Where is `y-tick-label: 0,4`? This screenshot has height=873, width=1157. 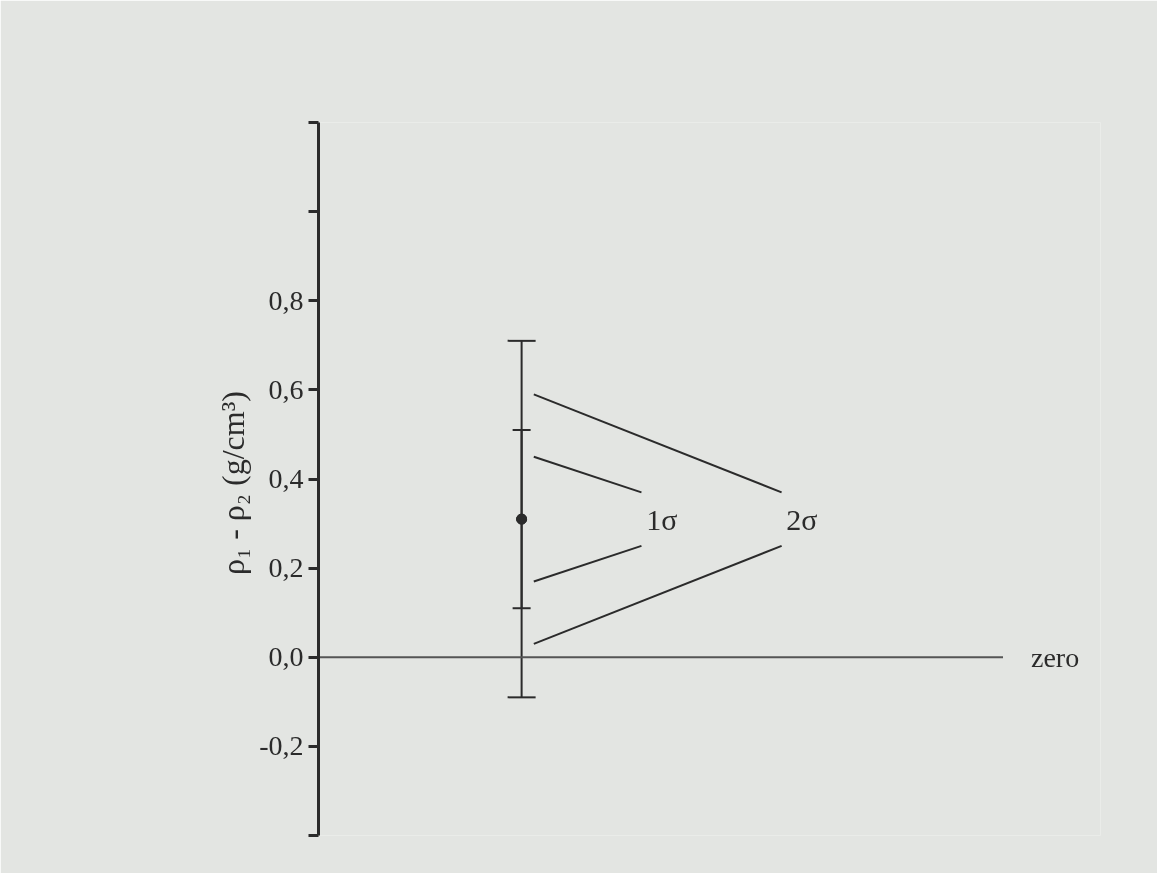 y-tick-label: 0,4 is located at coordinates (286, 478).